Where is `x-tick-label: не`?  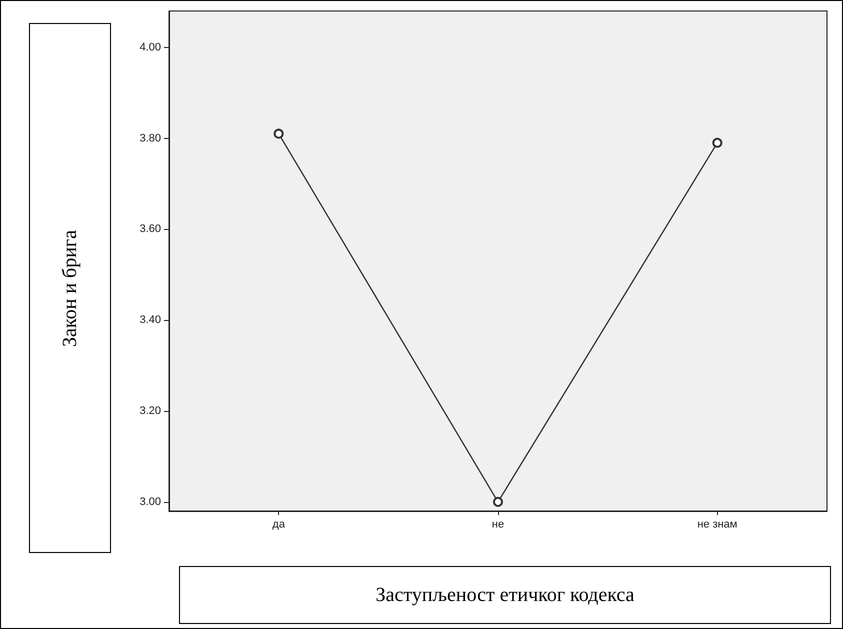
x-tick-label: не is located at coordinates (498, 524).